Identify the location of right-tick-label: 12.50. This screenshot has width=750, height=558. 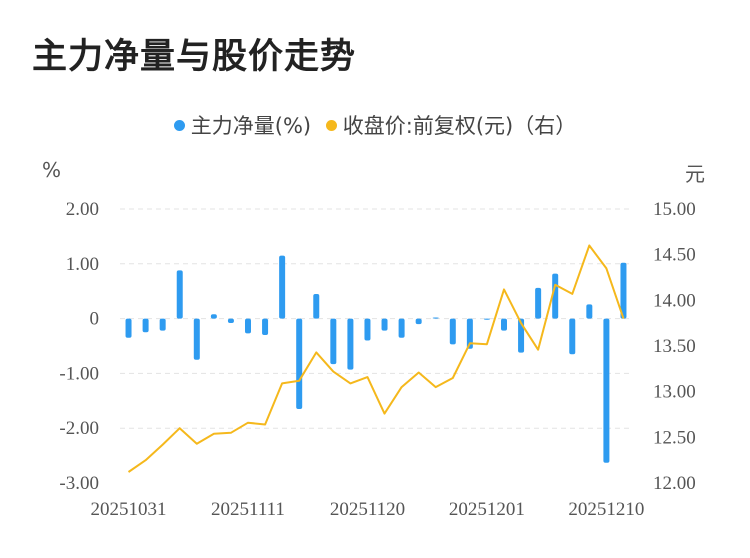
(674, 437).